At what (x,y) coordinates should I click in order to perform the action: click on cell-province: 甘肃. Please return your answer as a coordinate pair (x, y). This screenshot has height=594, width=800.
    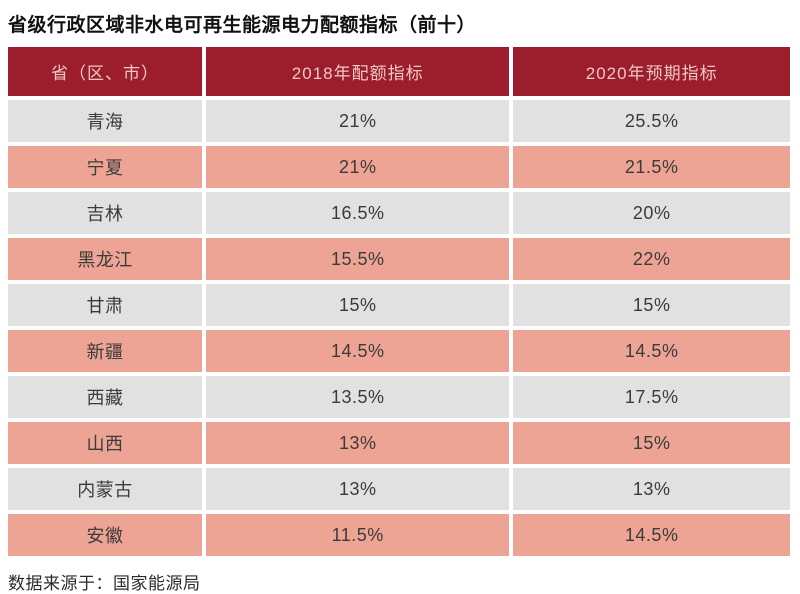
    Looking at the image, I should click on (105, 305).